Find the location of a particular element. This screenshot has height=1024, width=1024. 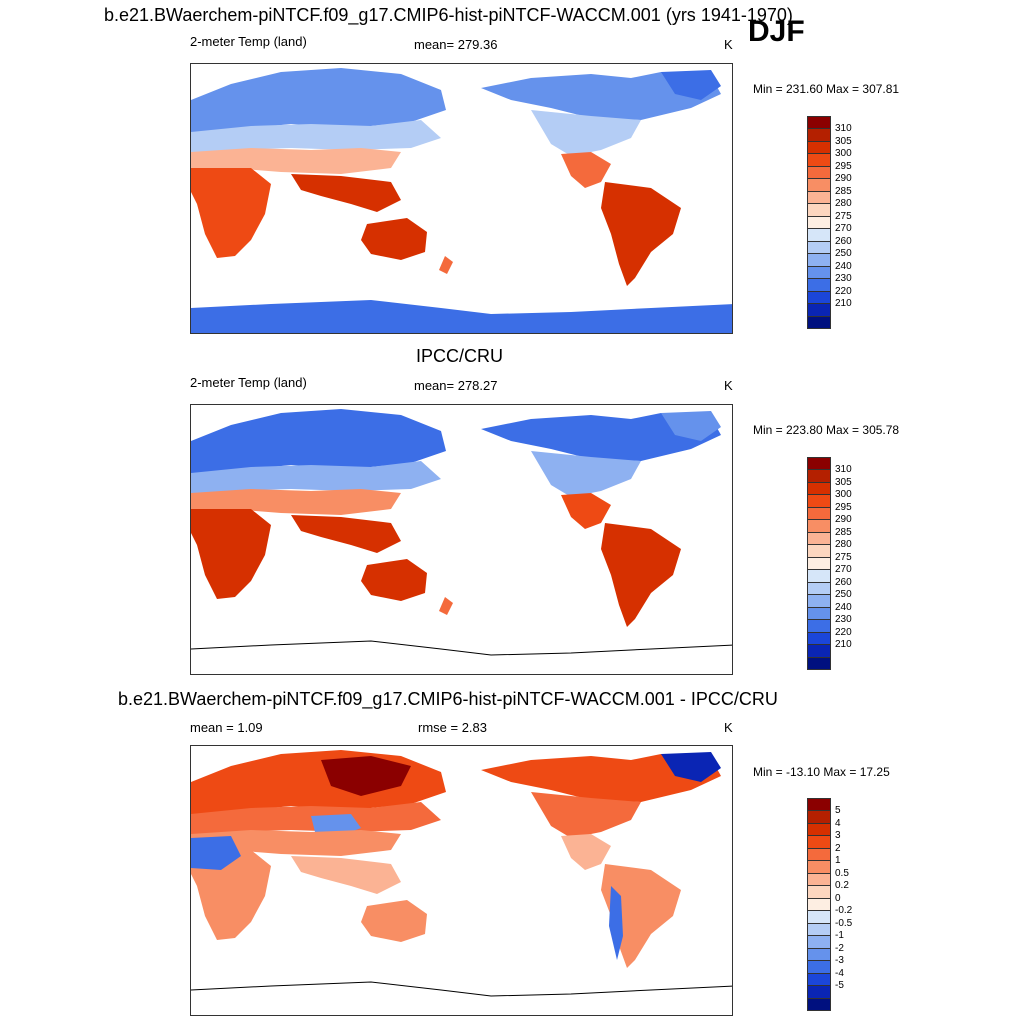

diff-n-america-mid is located at coordinates (586, 815).